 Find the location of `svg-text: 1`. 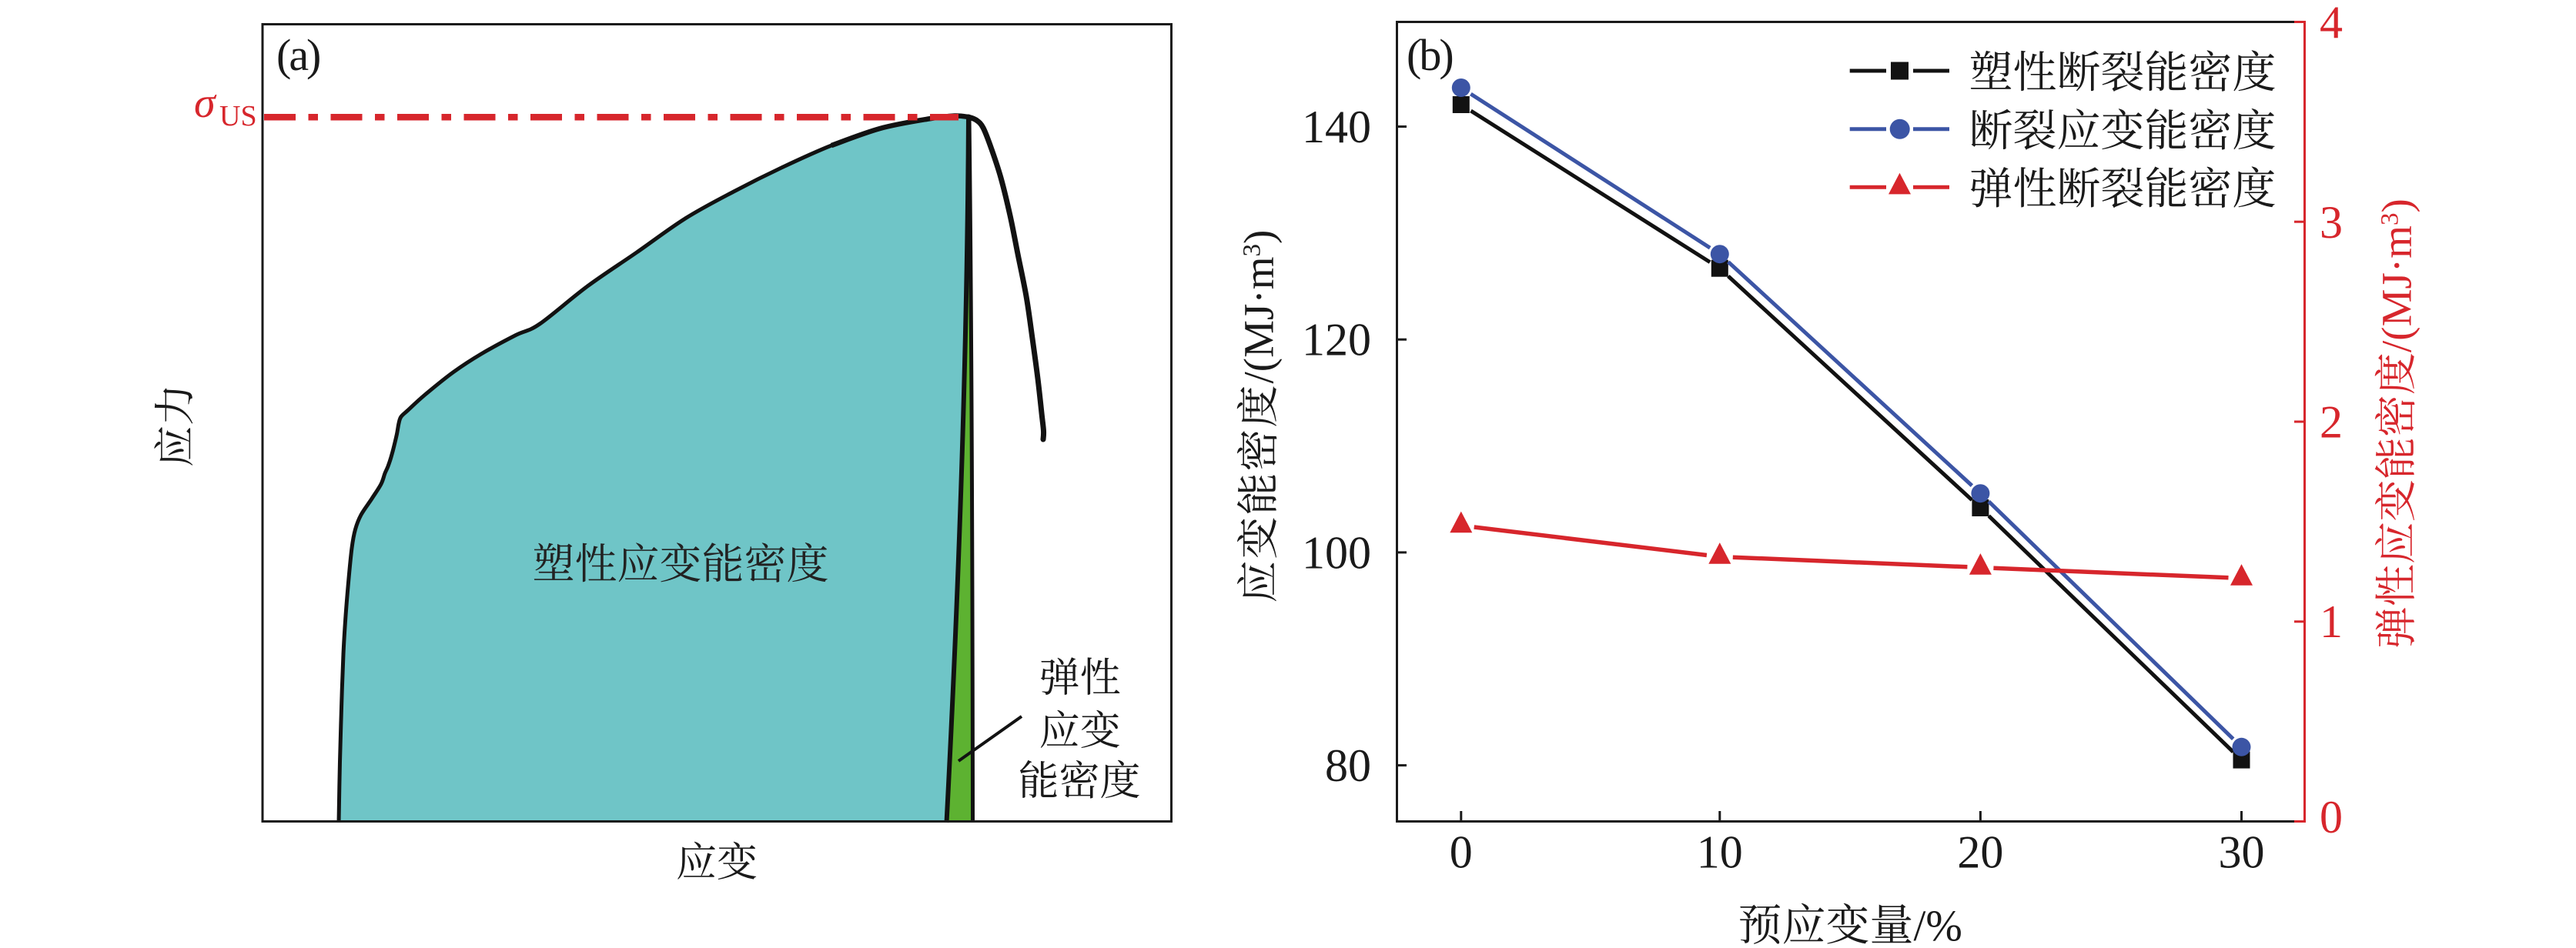

svg-text: 1 is located at coordinates (2332, 621).